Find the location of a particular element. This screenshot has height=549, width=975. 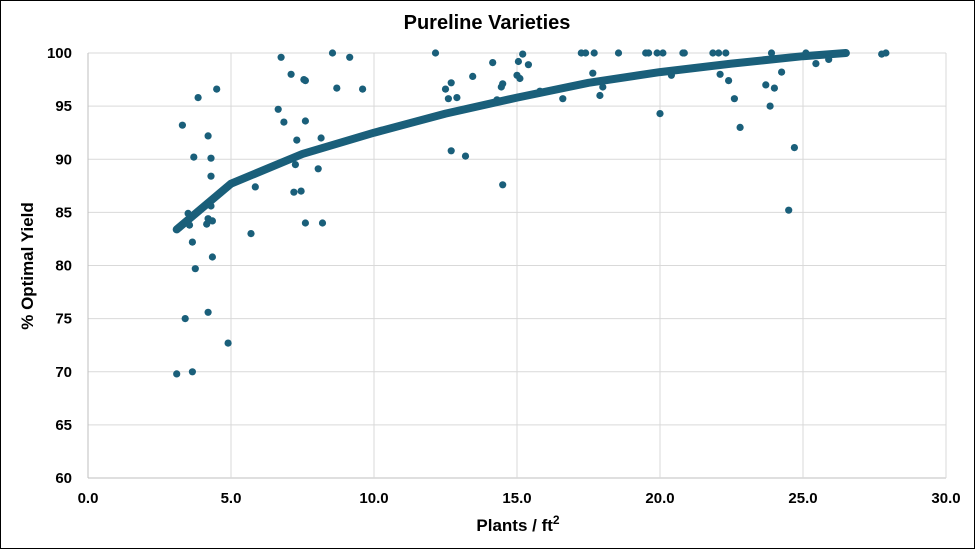

x-axis-label-main: Plants / ft is located at coordinates (514, 525).